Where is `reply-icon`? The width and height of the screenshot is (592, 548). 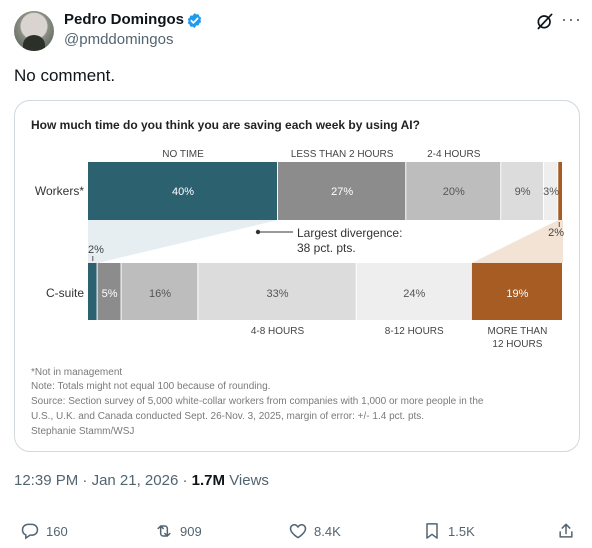 reply-icon is located at coordinates (30, 531).